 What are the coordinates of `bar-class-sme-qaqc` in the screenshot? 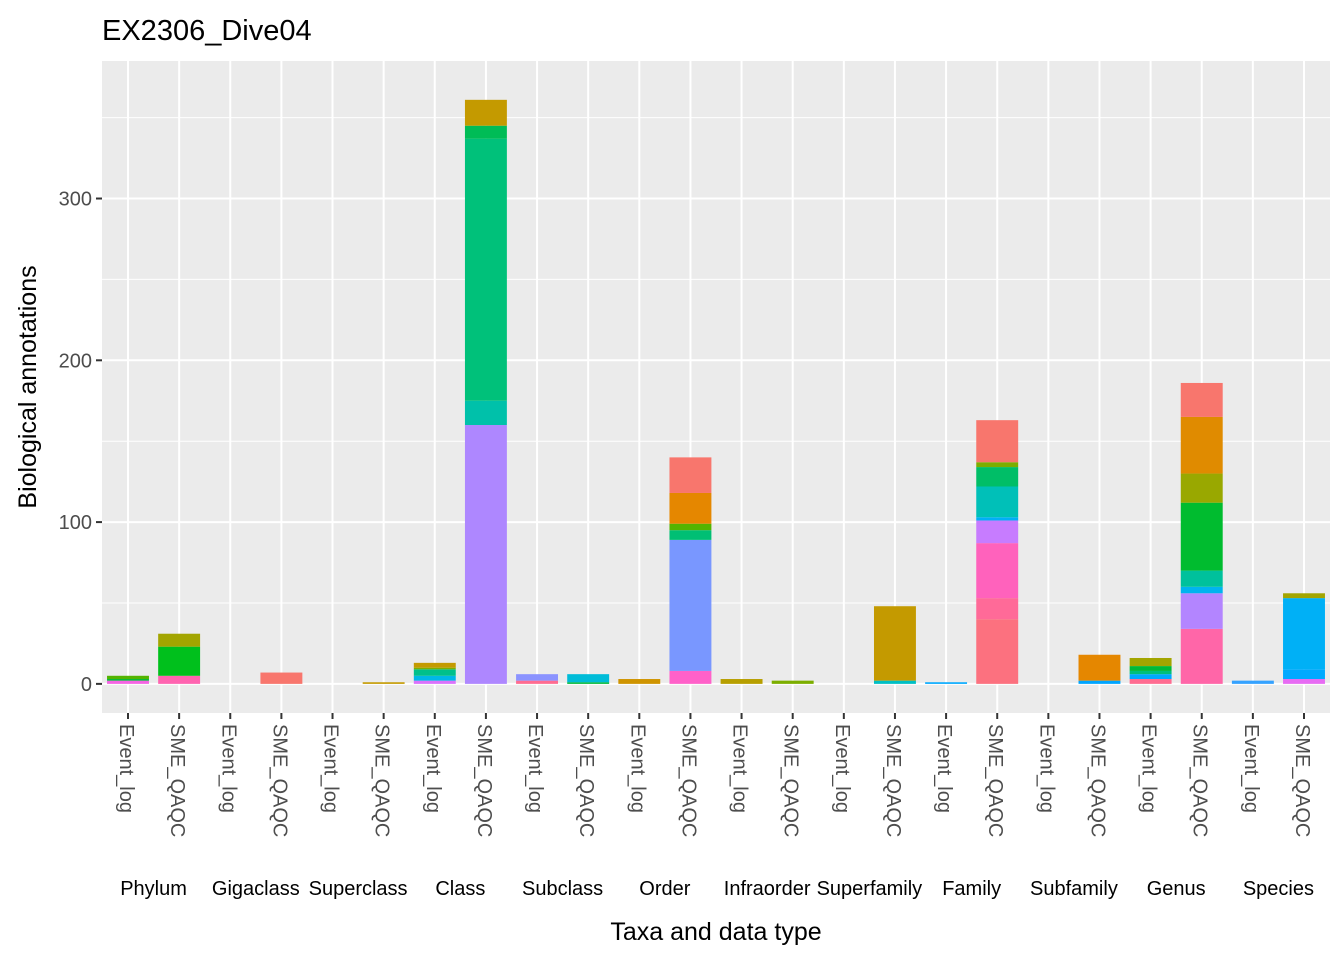 It's located at (485, 391).